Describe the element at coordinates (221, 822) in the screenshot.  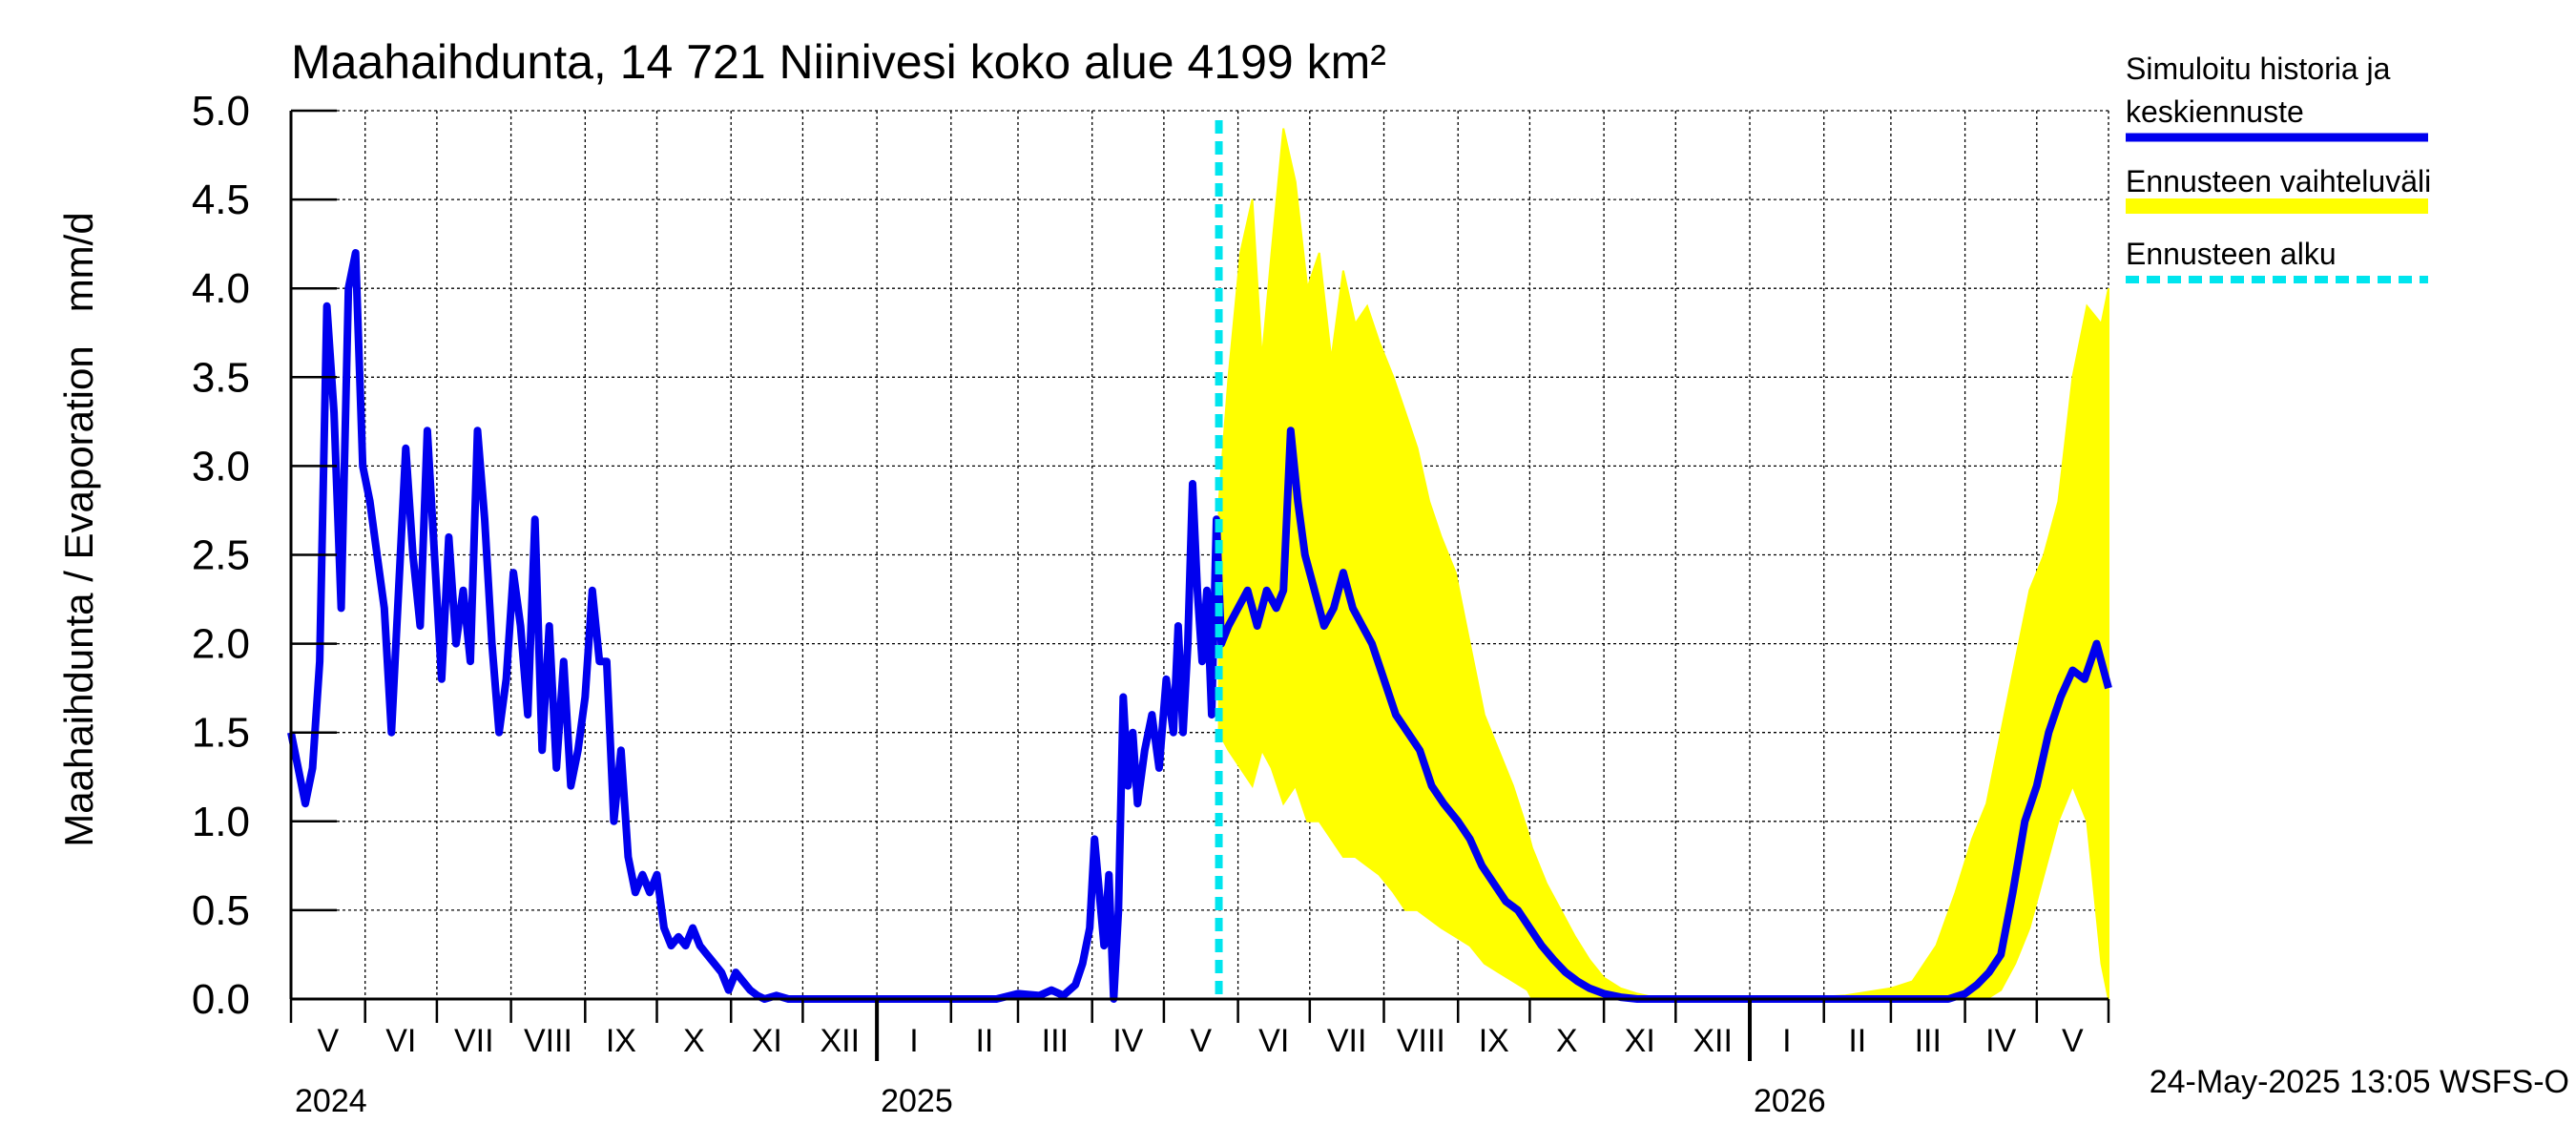
I see `y-tick-label: 1.0` at that location.